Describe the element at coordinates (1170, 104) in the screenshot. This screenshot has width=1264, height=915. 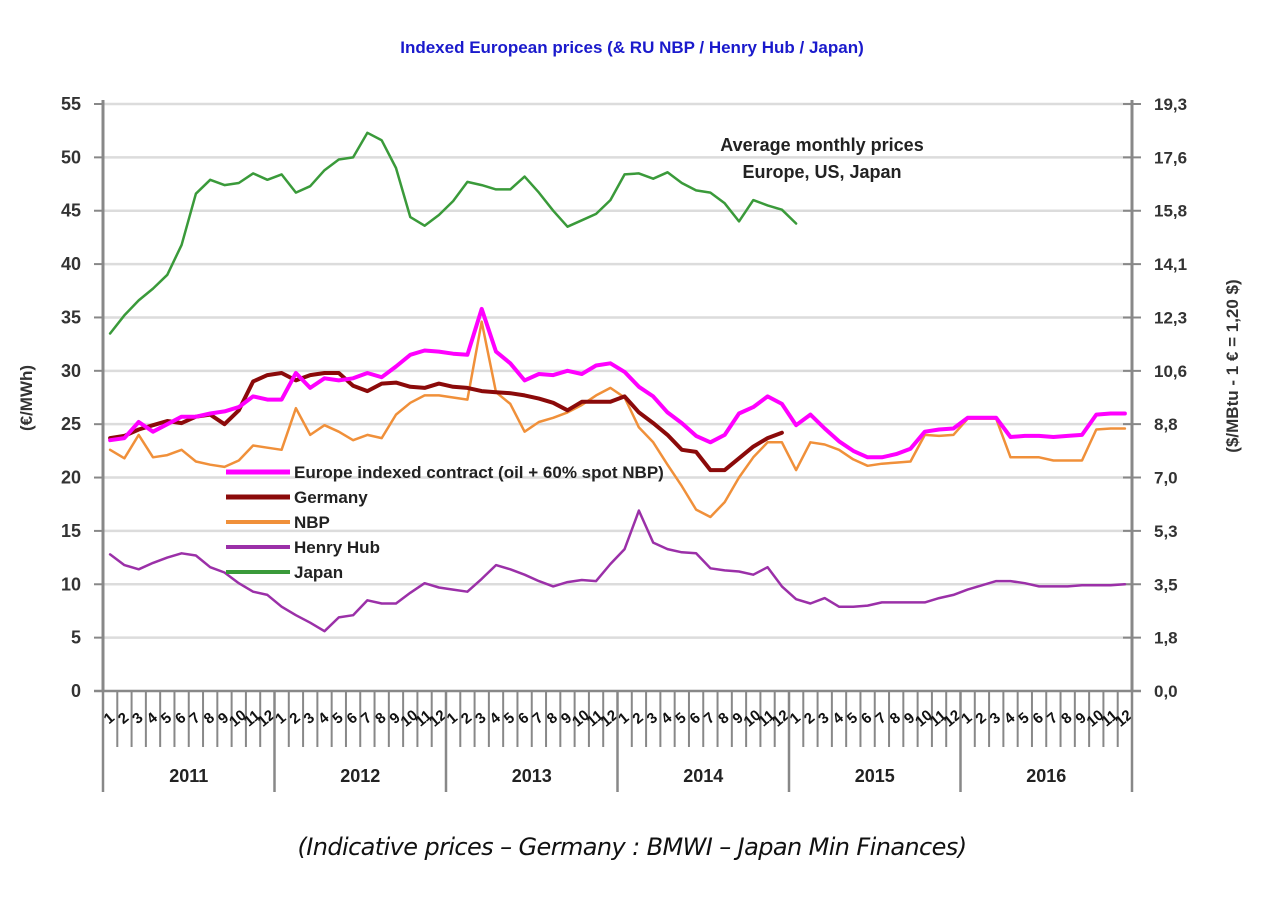
I see `y-right-tick-label: 19,3` at that location.